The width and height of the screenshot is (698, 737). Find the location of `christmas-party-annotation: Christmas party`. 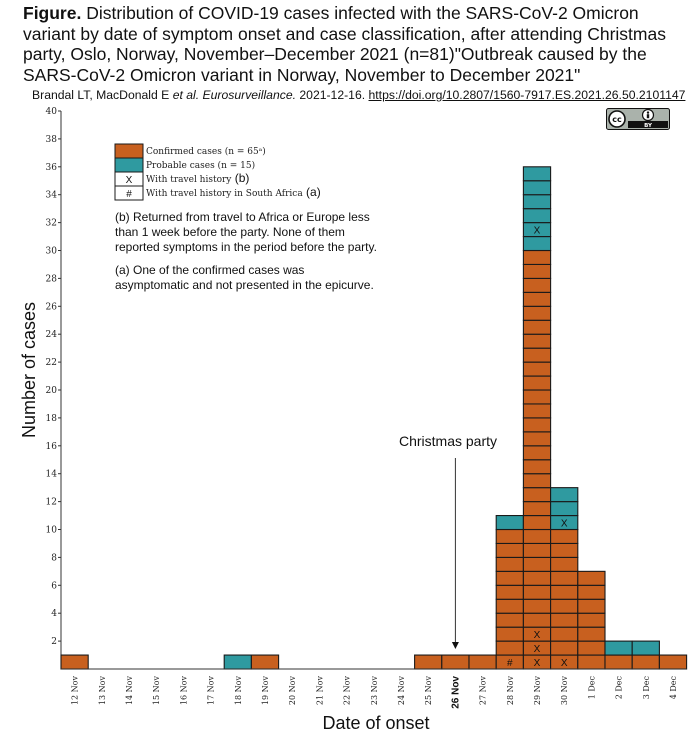

christmas-party-annotation: Christmas party is located at coordinates (448, 541).